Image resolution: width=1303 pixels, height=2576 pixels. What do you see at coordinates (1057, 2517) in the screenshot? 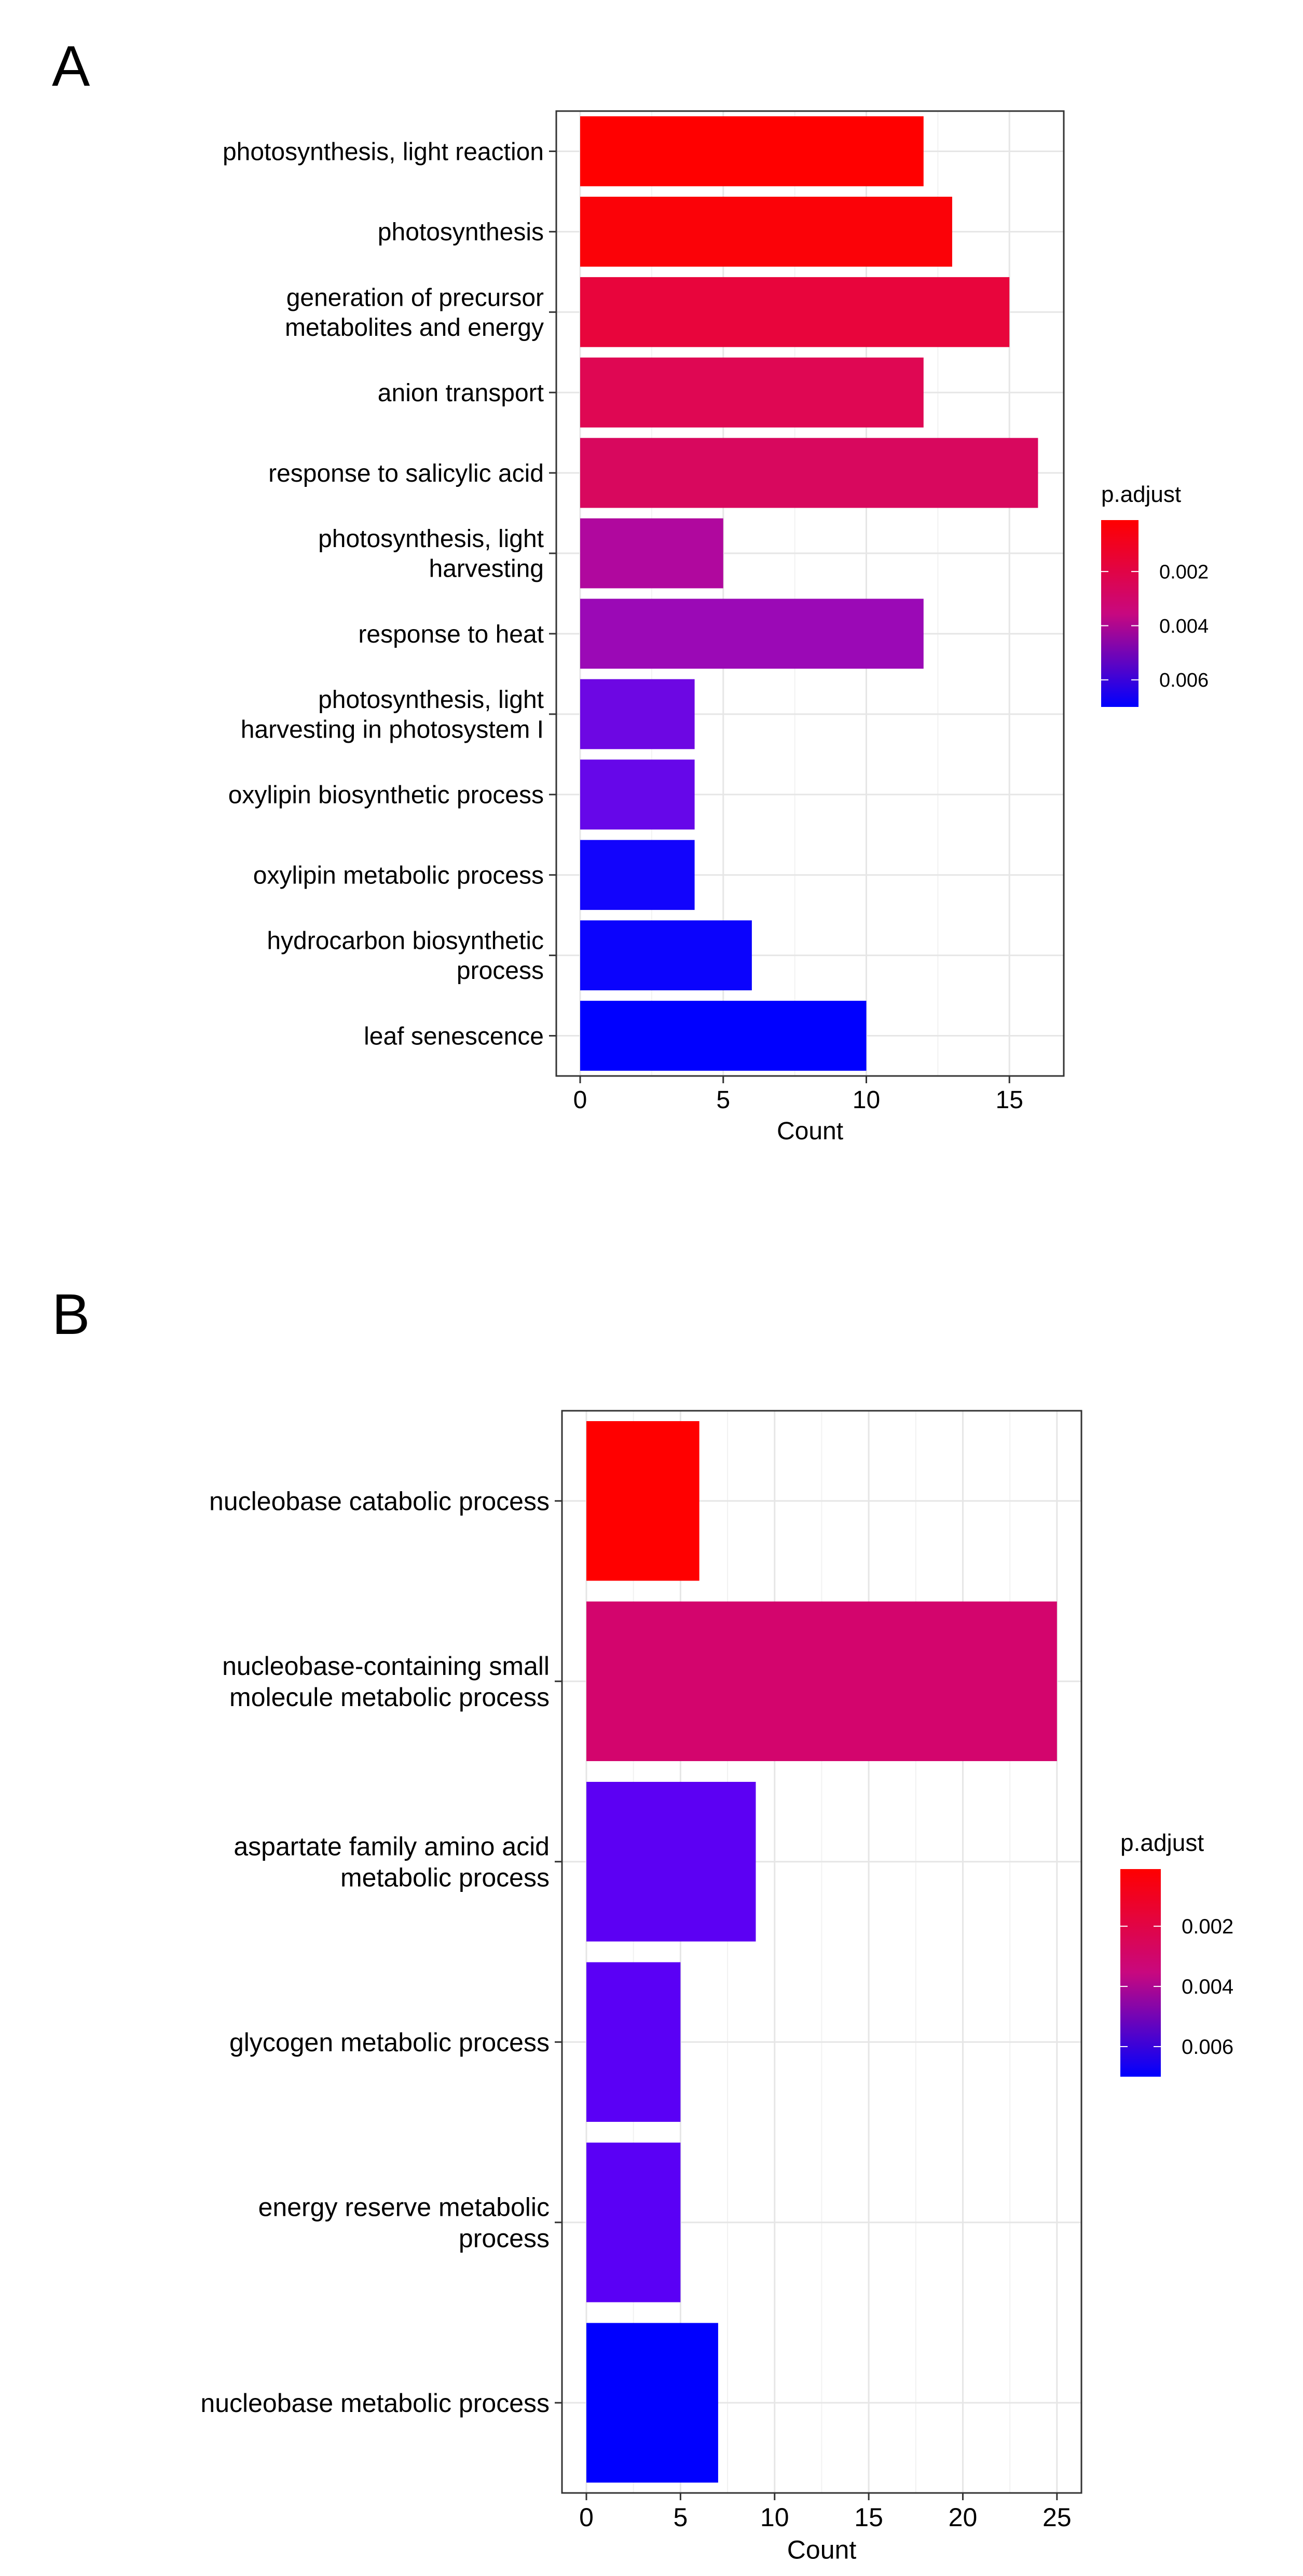
I see `x-tick-label: 25` at bounding box center [1057, 2517].